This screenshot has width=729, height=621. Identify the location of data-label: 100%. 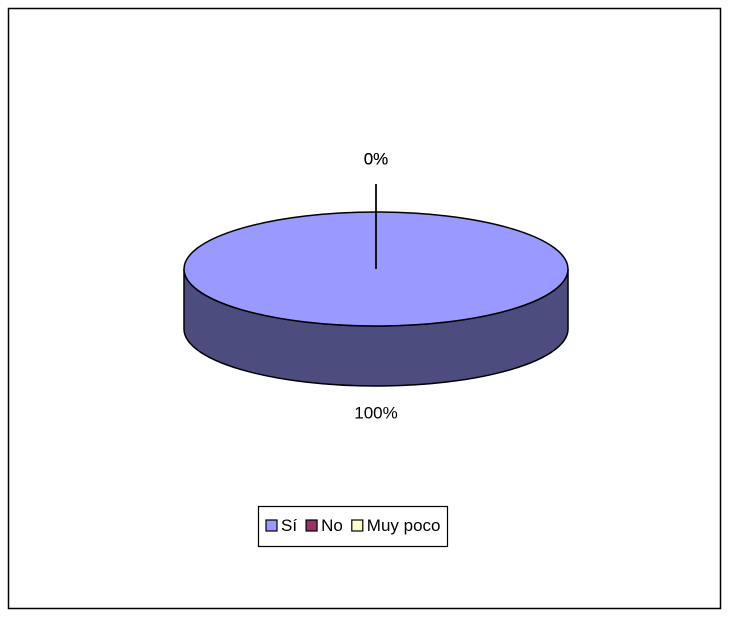
(375, 412).